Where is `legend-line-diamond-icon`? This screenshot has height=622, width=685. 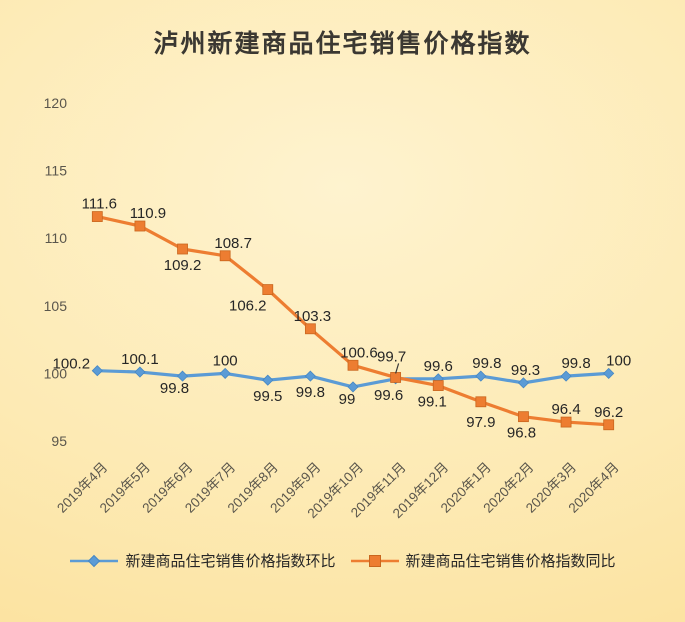 legend-line-diamond-icon is located at coordinates (94, 560).